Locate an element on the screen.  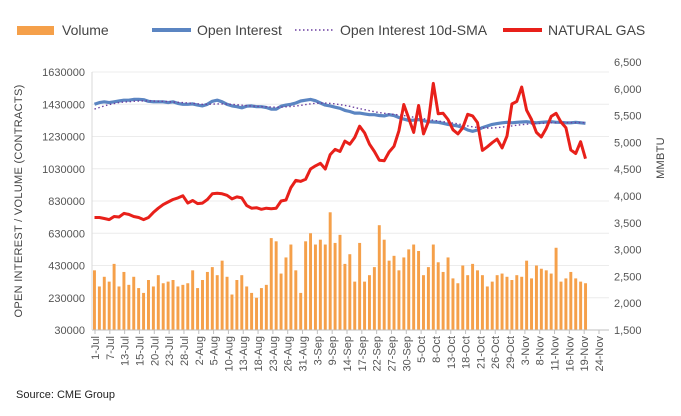
y-axis-left-title: OPEN INTEREST / VOLUME (CONTRACTS) is located at coordinates (19, 200).